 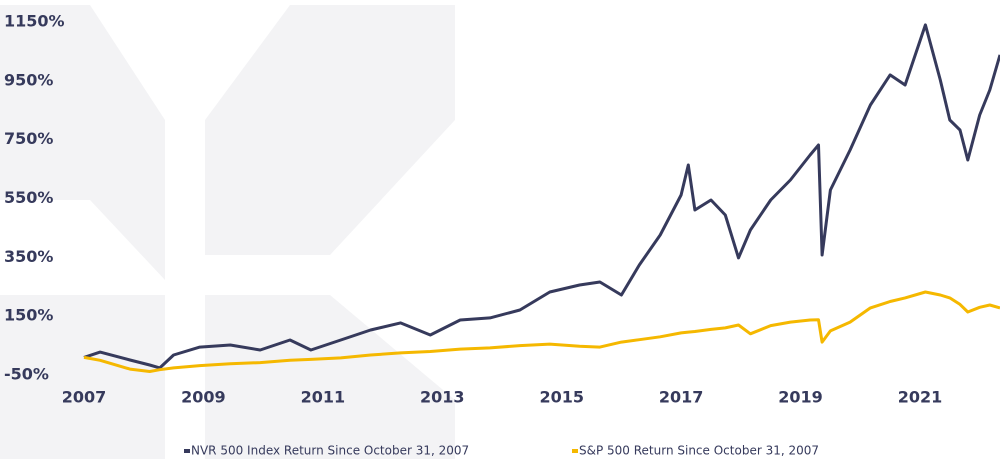 I want to click on x-tick-label: 2021, so click(x=920, y=397).